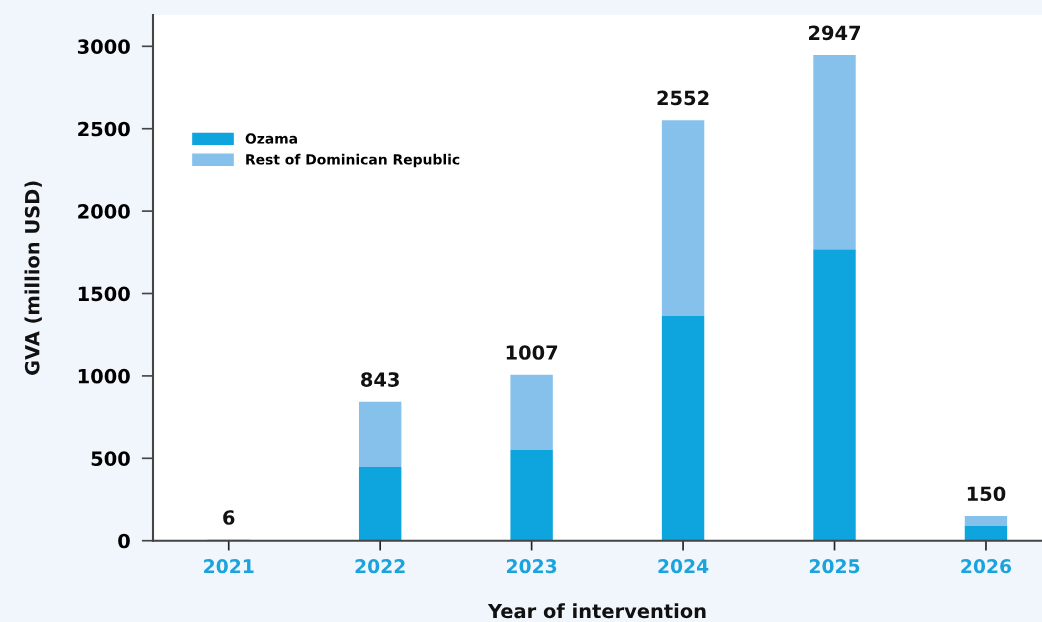 This screenshot has height=622, width=1042. I want to click on legend-label: Ozama, so click(271, 138).